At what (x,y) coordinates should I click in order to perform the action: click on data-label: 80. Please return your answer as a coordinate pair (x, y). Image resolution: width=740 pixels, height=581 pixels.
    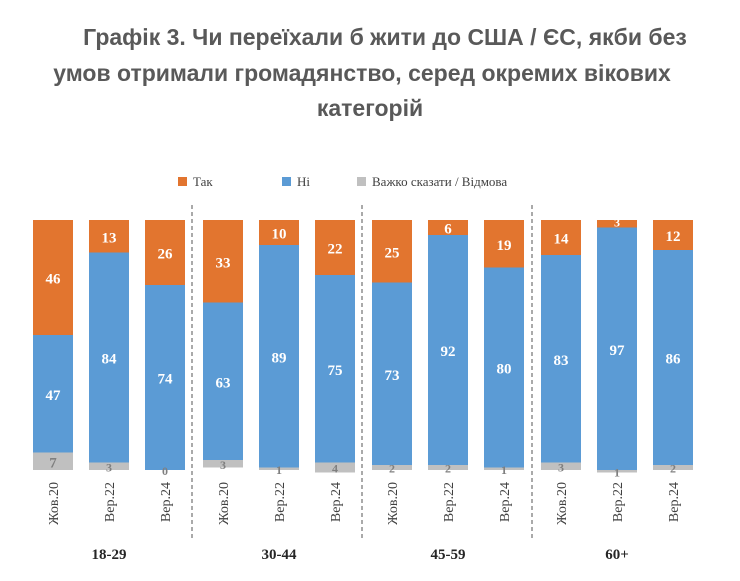
    Looking at the image, I should click on (504, 370).